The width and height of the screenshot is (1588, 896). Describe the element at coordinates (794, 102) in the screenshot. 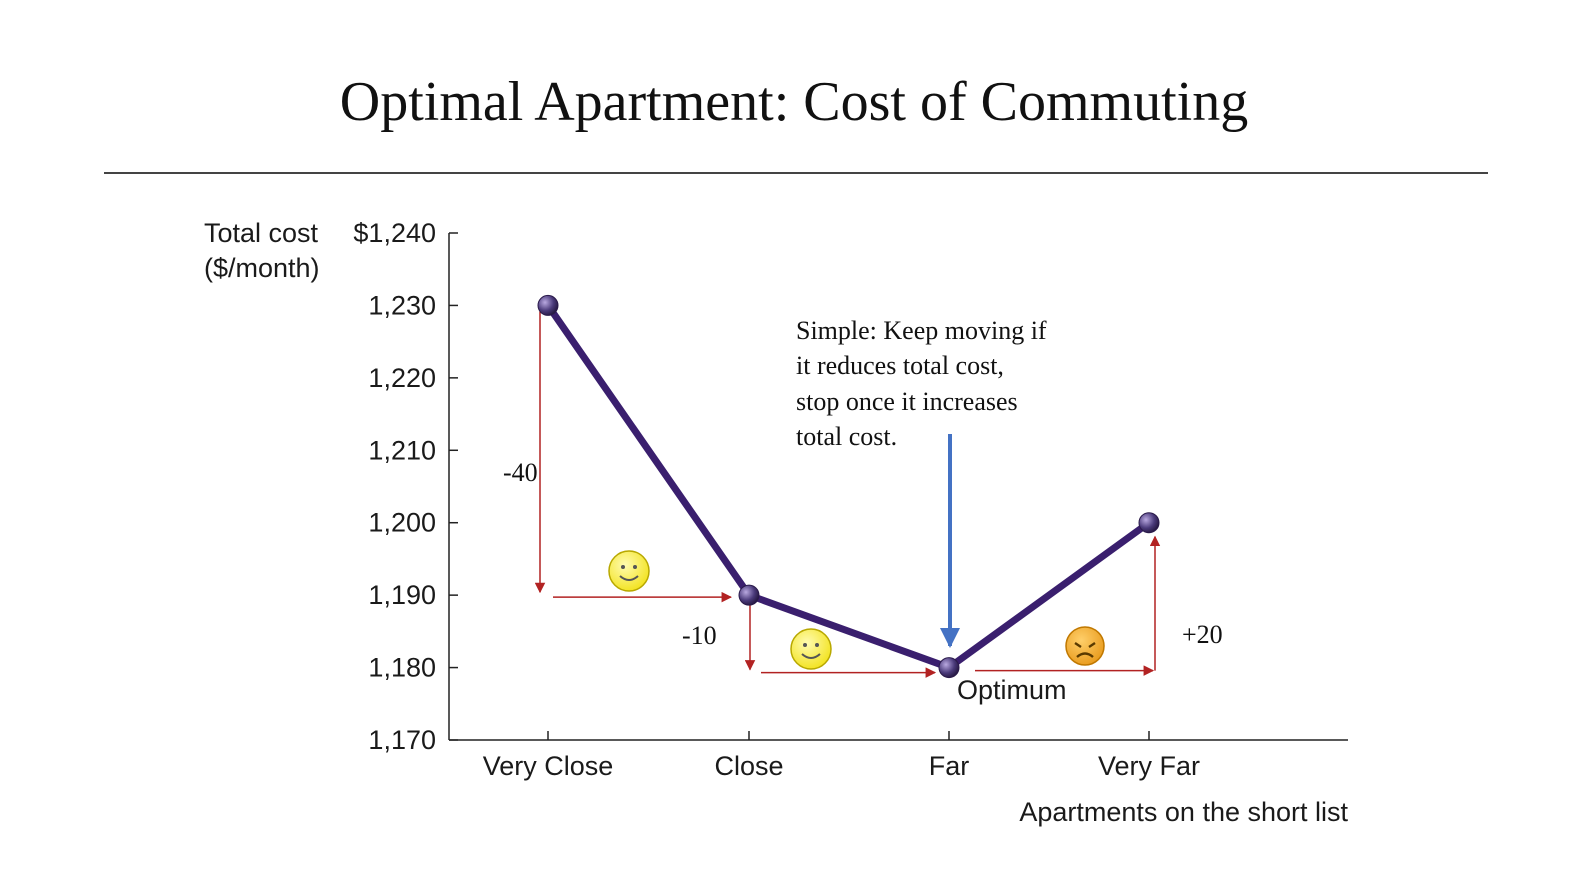

I see `slide-title: Optimal Apartment: Cost of Commuting` at that location.